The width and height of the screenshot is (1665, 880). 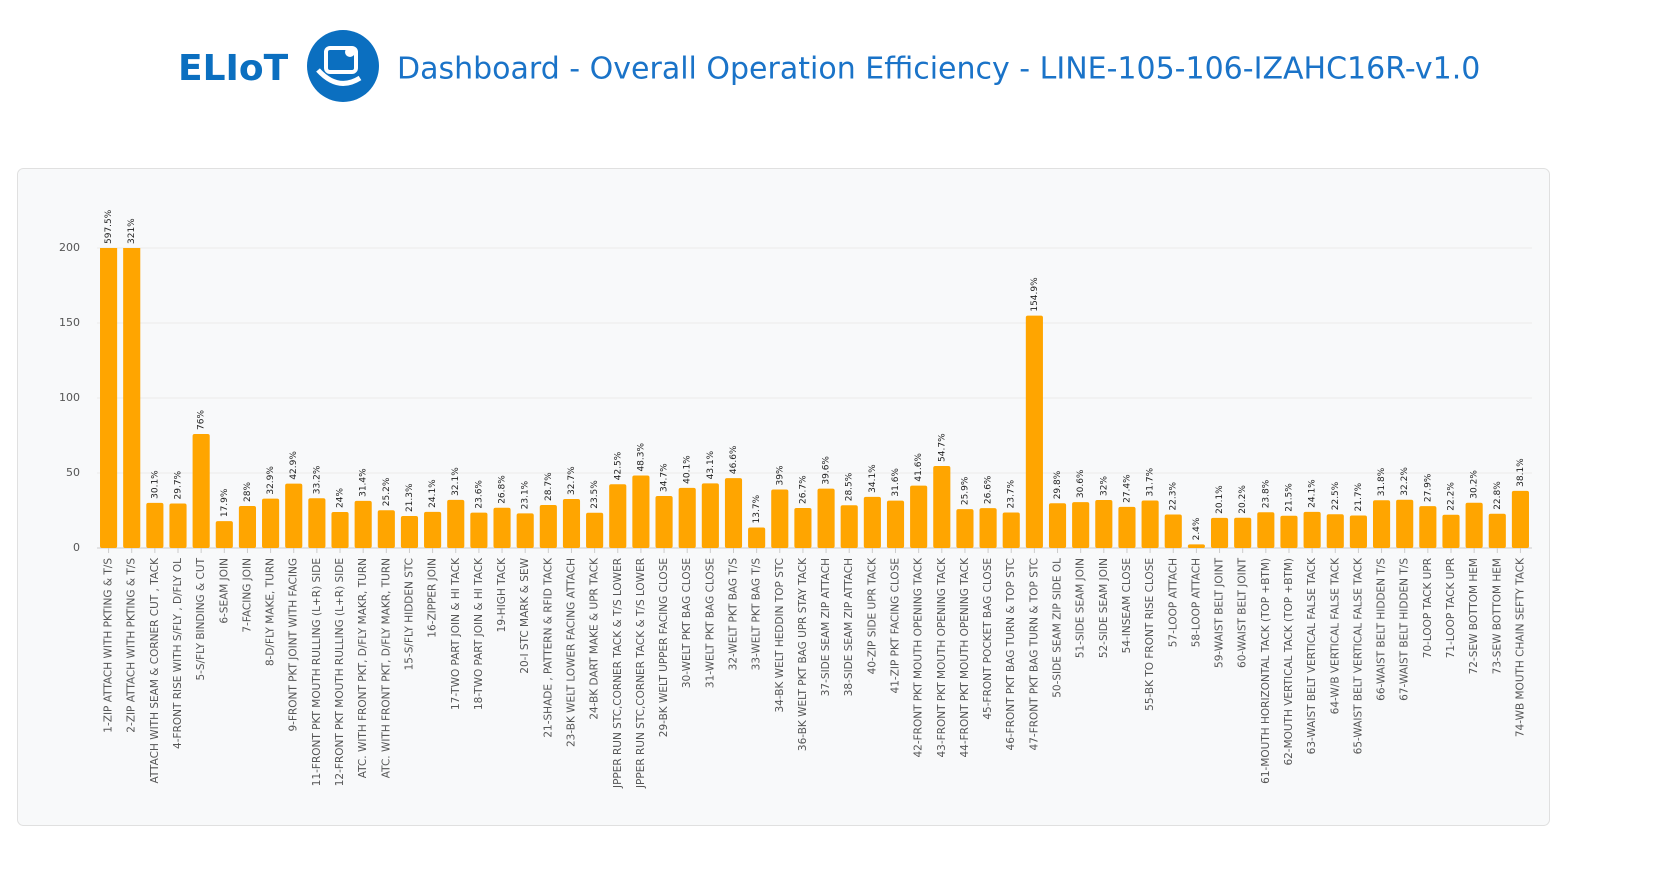 I want to click on x-tick-label: 70-LOOP TACK UPR, so click(x=1428, y=608).